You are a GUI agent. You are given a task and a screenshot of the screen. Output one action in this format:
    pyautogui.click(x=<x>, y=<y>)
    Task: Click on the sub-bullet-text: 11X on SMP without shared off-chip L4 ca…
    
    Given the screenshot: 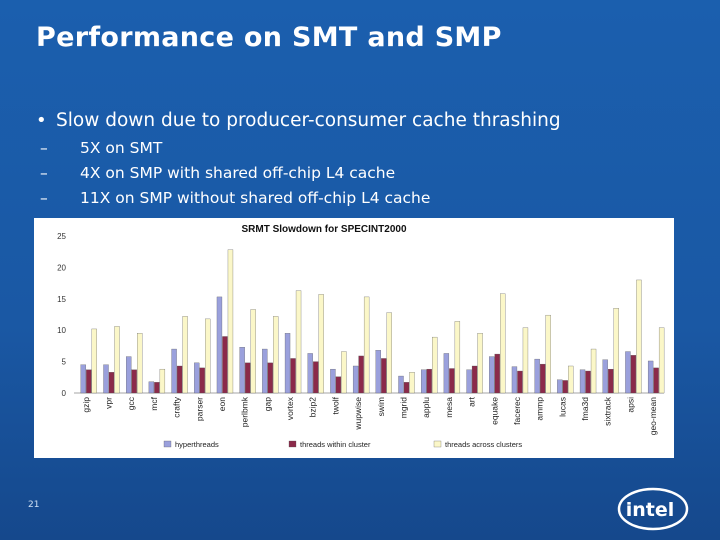 What is the action you would take?
    pyautogui.click(x=255, y=198)
    